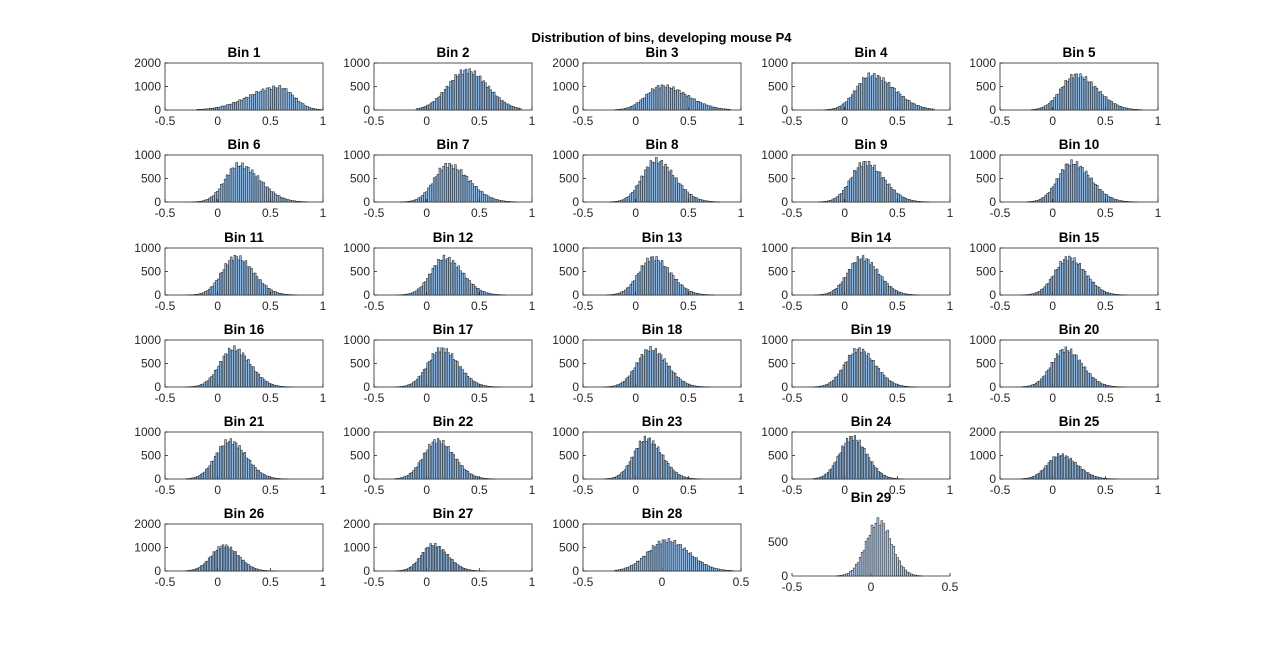 The width and height of the screenshot is (1280, 647). I want to click on y-tick-label: 0, so click(575, 202).